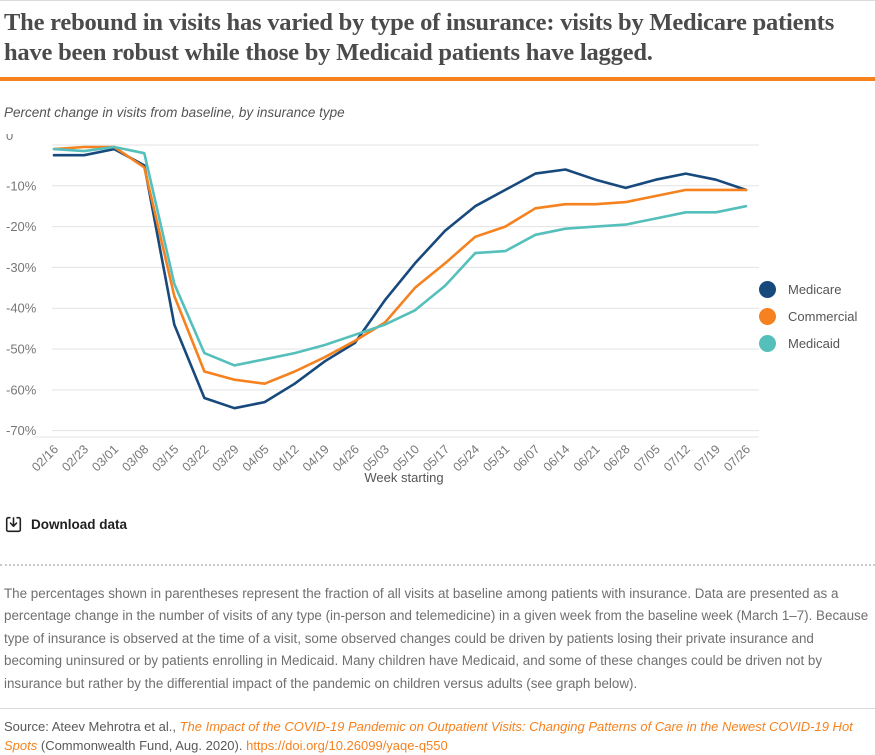 This screenshot has height=755, width=875. Describe the element at coordinates (9, 138) in the screenshot. I see `y-tick-label: 0` at that location.